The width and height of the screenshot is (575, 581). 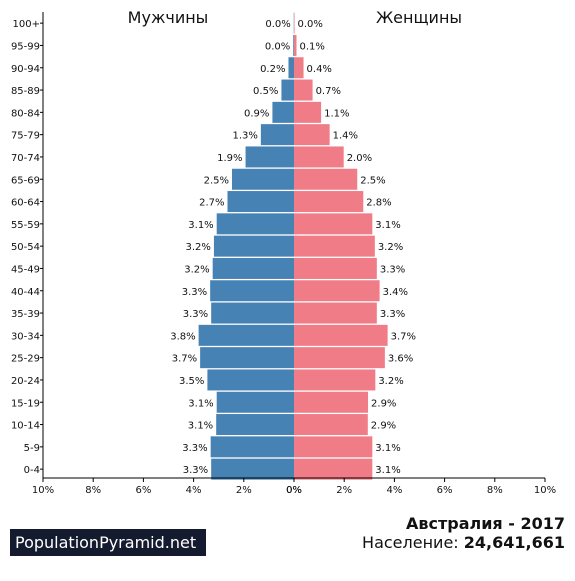 What do you see at coordinates (265, 91) in the screenshot?
I see `male-value-label: 0.5%` at bounding box center [265, 91].